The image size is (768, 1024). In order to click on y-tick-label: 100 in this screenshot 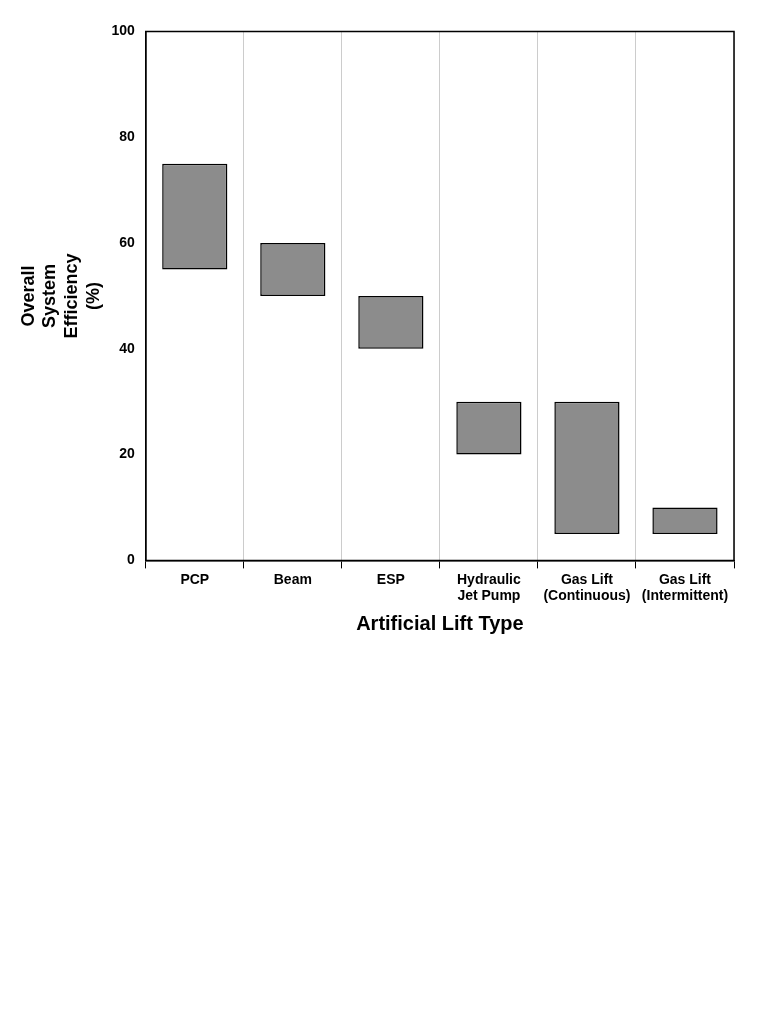, I will do `click(123, 30)`.